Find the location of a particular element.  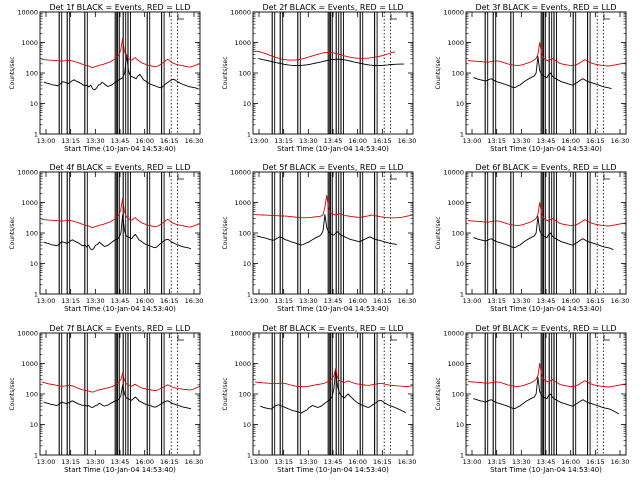

panel-title: Det 1f BLACK = Events, RED = LLD is located at coordinates (119, 7).